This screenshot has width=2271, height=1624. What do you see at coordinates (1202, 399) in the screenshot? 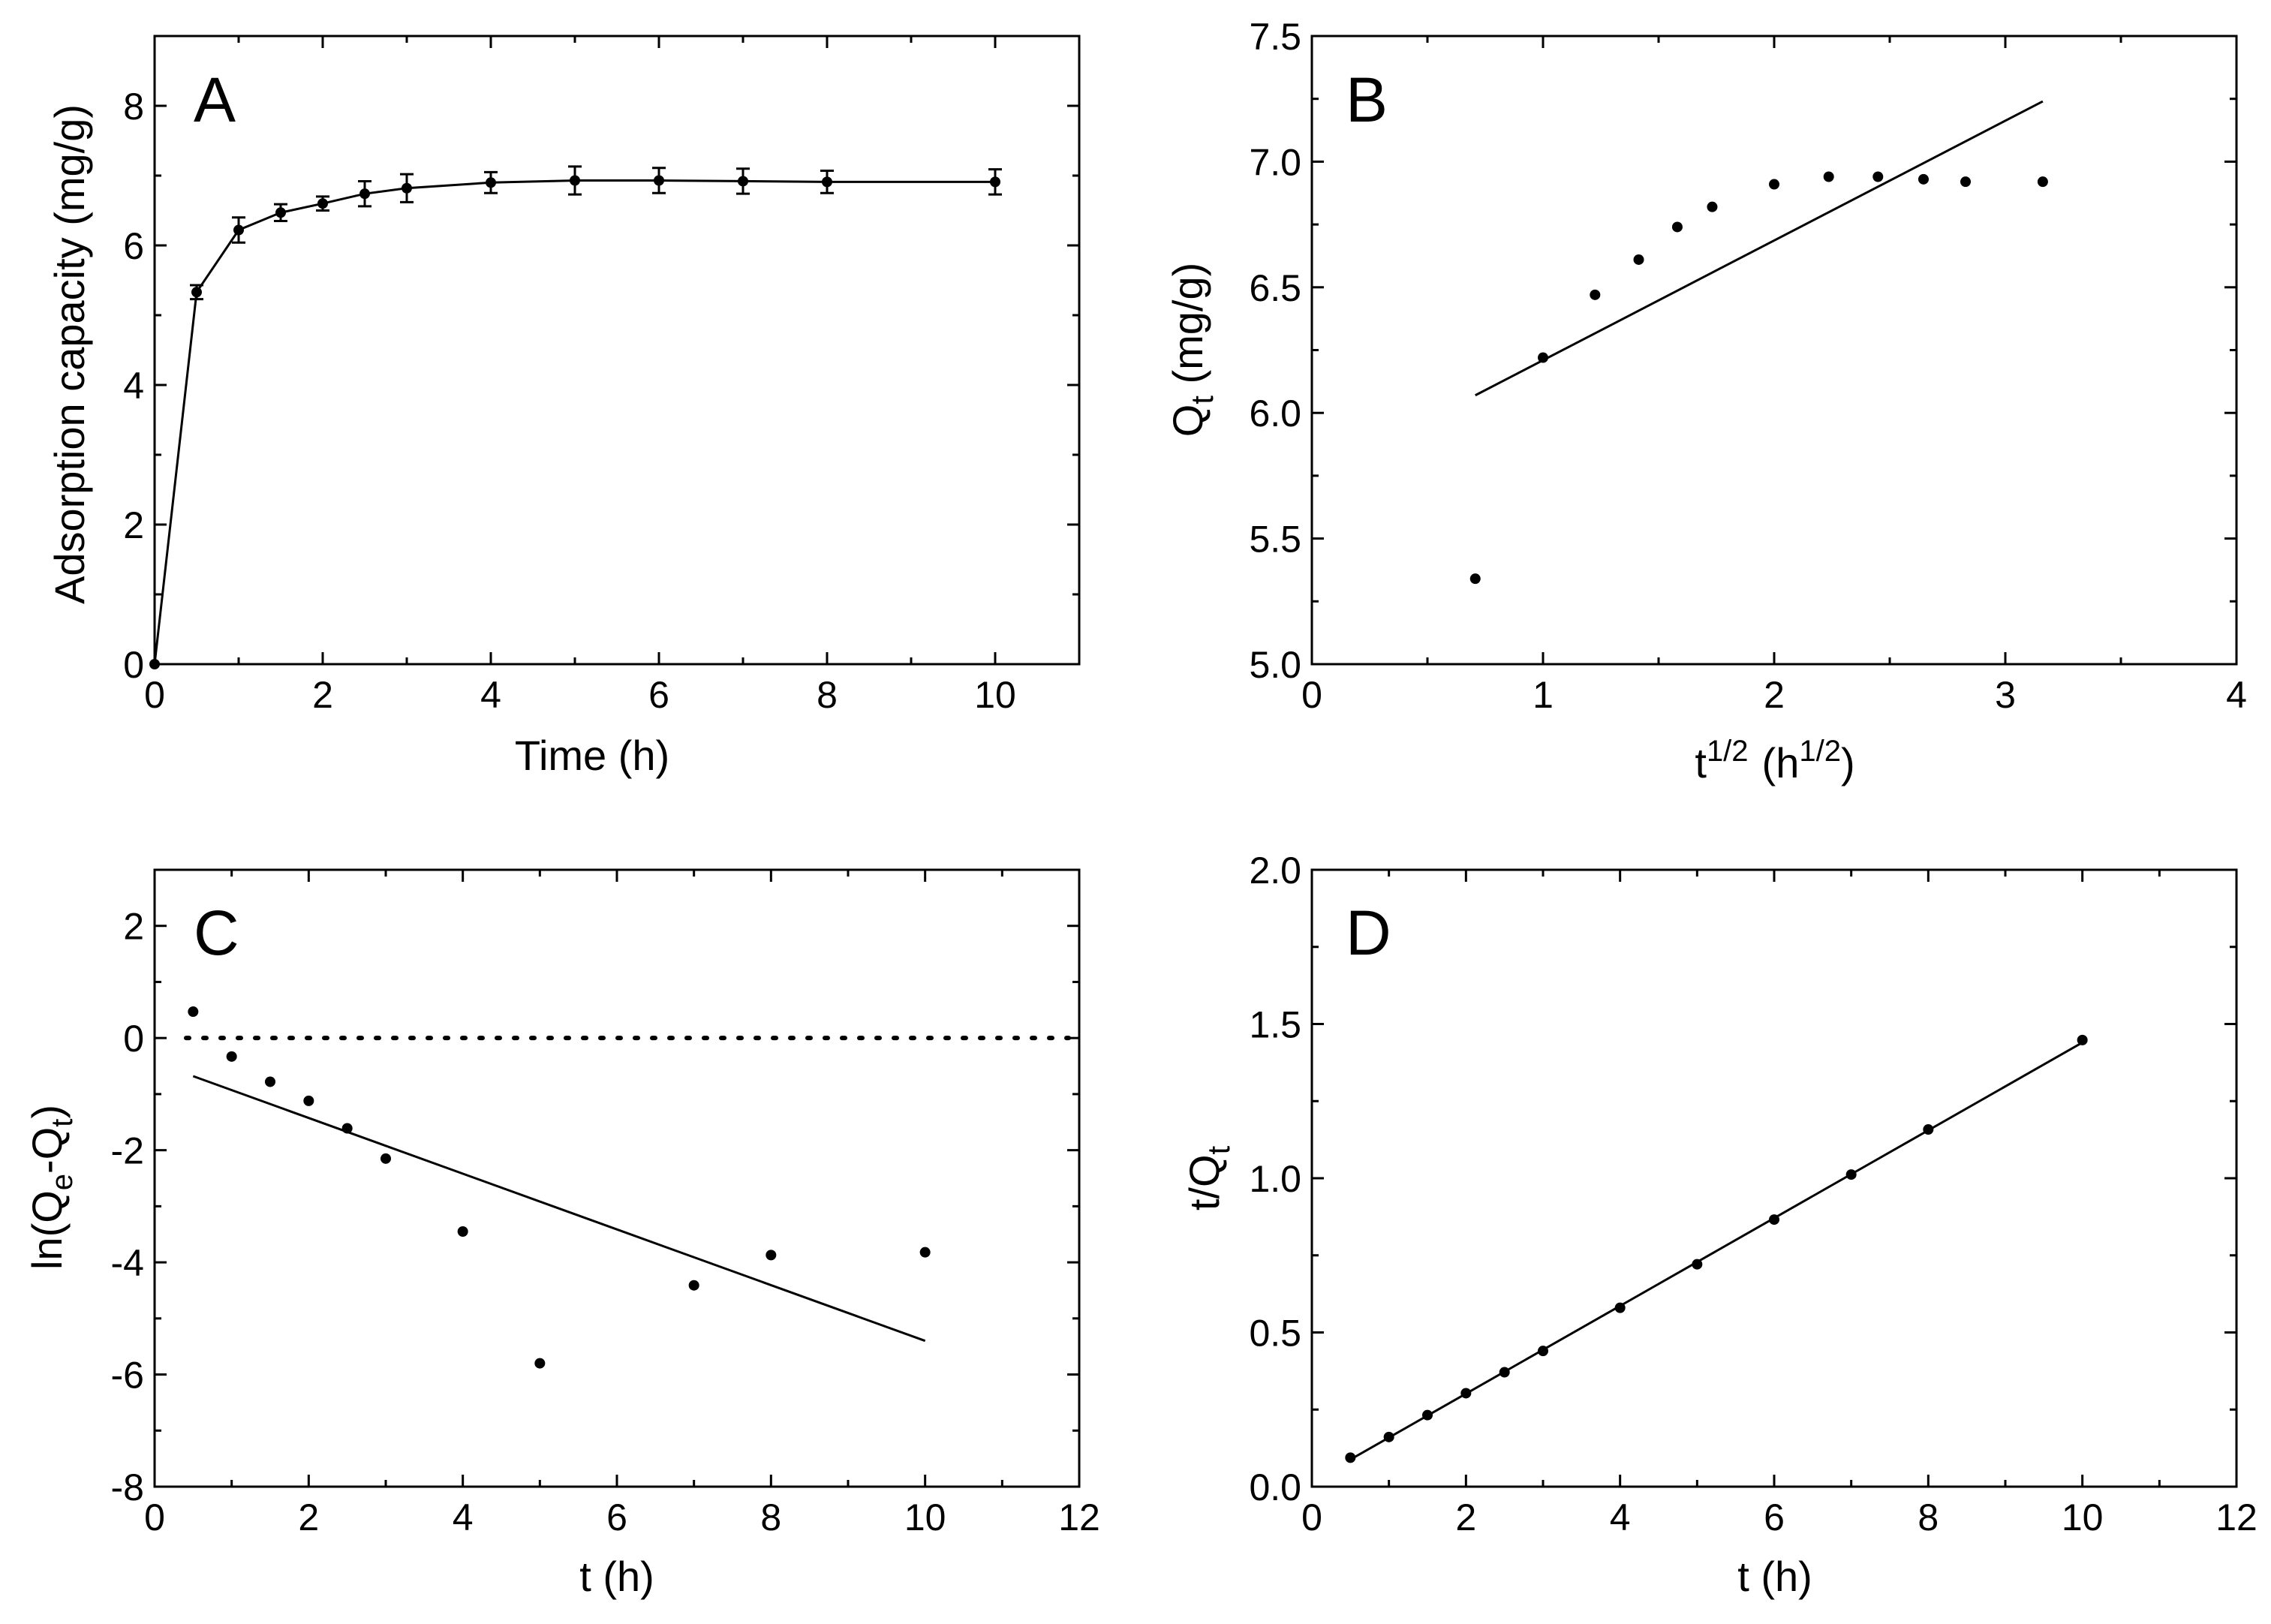
I see `panel-b-y-label-sub: t` at bounding box center [1202, 399].